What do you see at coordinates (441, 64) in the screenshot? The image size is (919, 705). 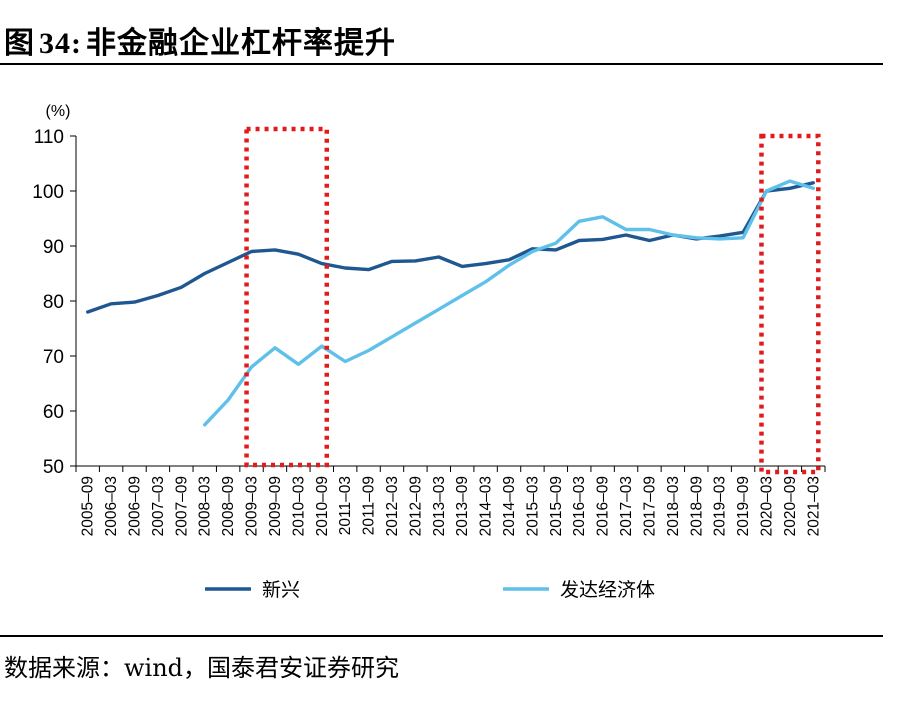 I see `title-divider` at bounding box center [441, 64].